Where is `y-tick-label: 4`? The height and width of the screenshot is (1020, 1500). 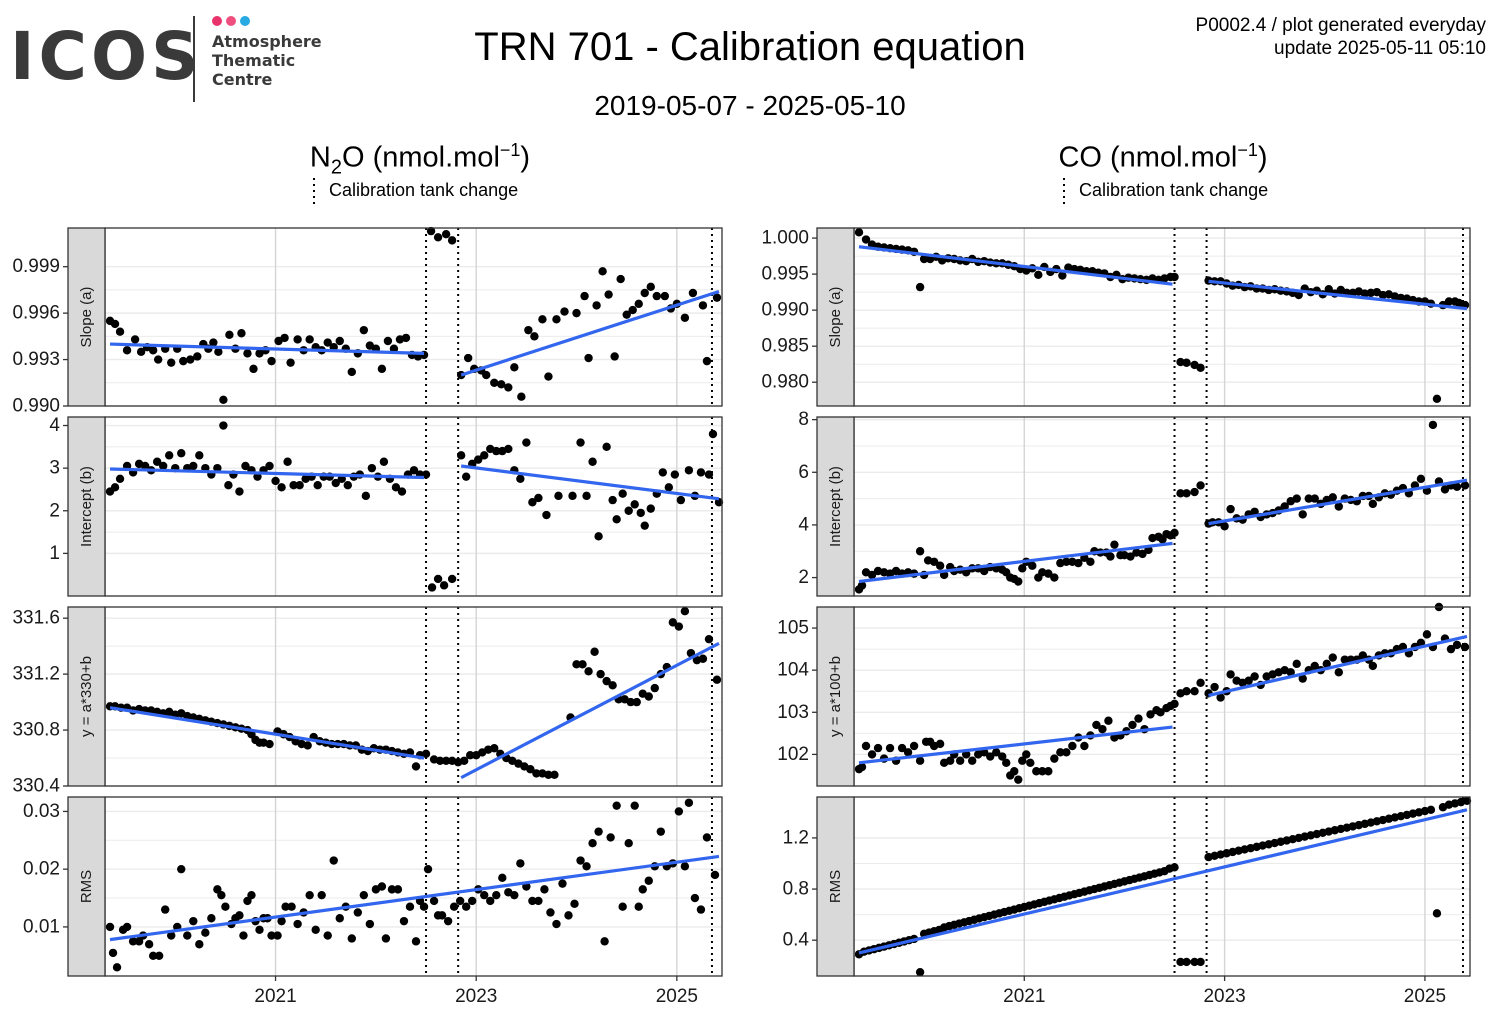
y-tick-label: 4 is located at coordinates (803, 524).